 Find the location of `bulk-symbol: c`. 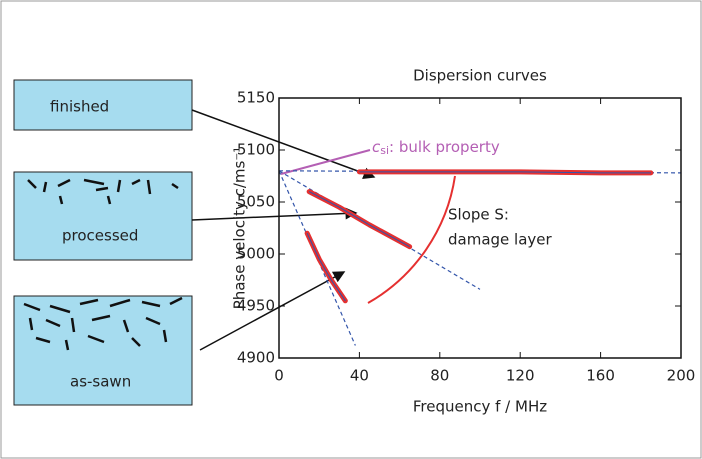

bulk-symbol: c is located at coordinates (376, 147).